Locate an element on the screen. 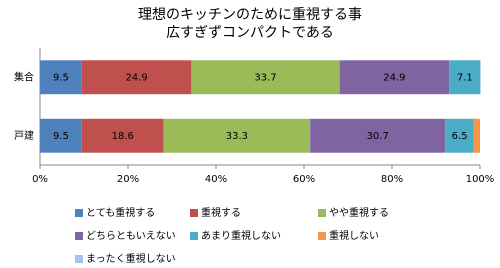  chart-title: 理想のキッチンのために重視する事 is located at coordinates (250, 15).